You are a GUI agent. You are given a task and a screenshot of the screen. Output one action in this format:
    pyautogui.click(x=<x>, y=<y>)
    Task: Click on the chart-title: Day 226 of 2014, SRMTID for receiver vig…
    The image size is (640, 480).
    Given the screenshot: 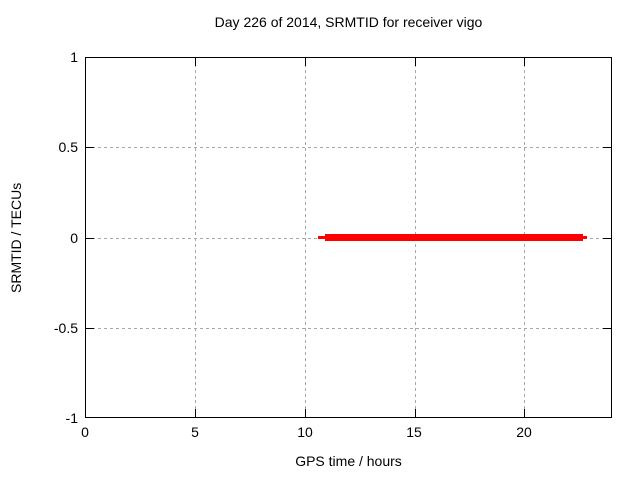 What is the action you would take?
    pyautogui.click(x=348, y=22)
    